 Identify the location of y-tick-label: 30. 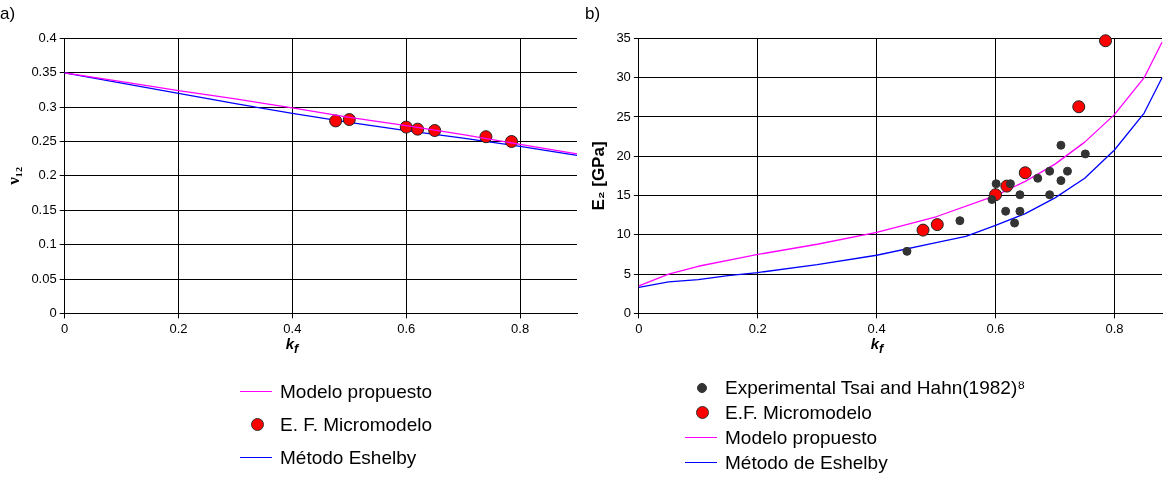
(623, 77).